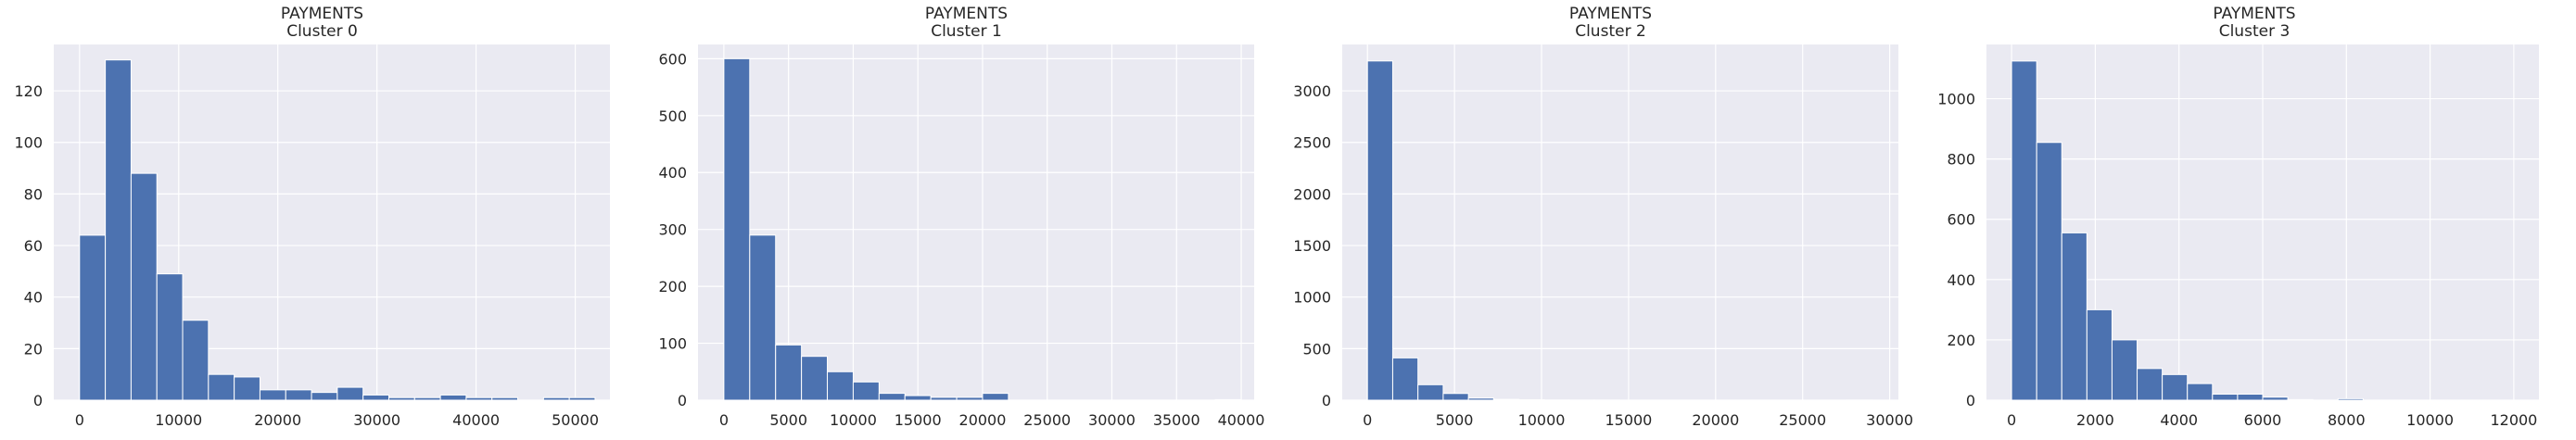  What do you see at coordinates (1610, 31) in the screenshot?
I see `title-line-2: Cluster 2` at bounding box center [1610, 31].